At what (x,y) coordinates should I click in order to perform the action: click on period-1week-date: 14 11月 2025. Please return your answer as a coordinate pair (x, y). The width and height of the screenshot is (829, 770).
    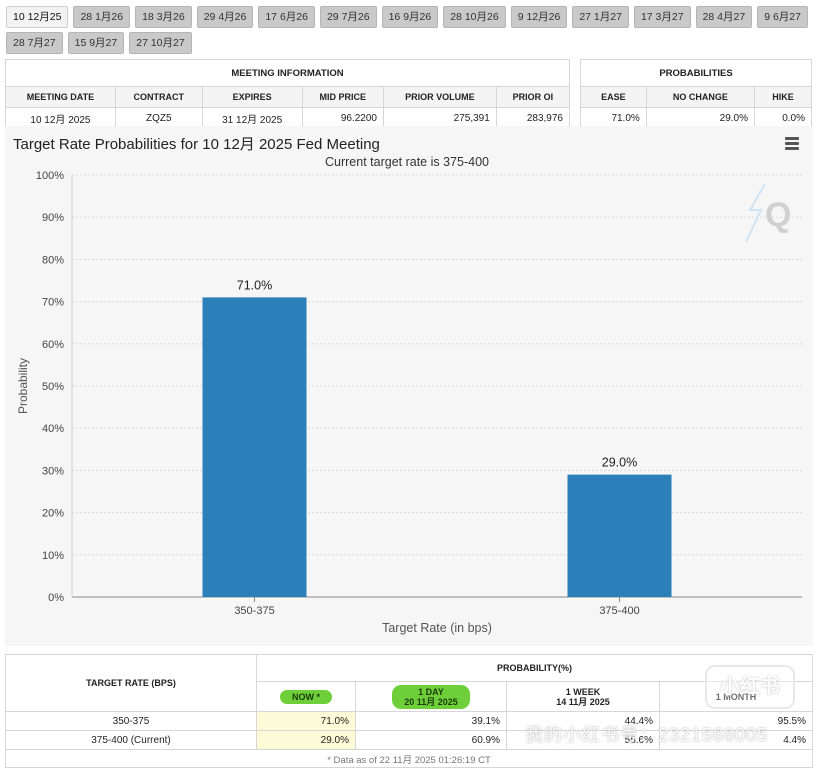
    Looking at the image, I should click on (583, 701).